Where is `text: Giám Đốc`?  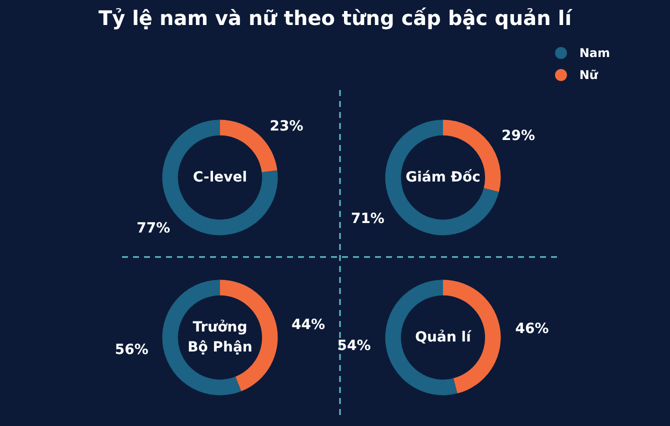 text: Giám Đốc is located at coordinates (443, 177).